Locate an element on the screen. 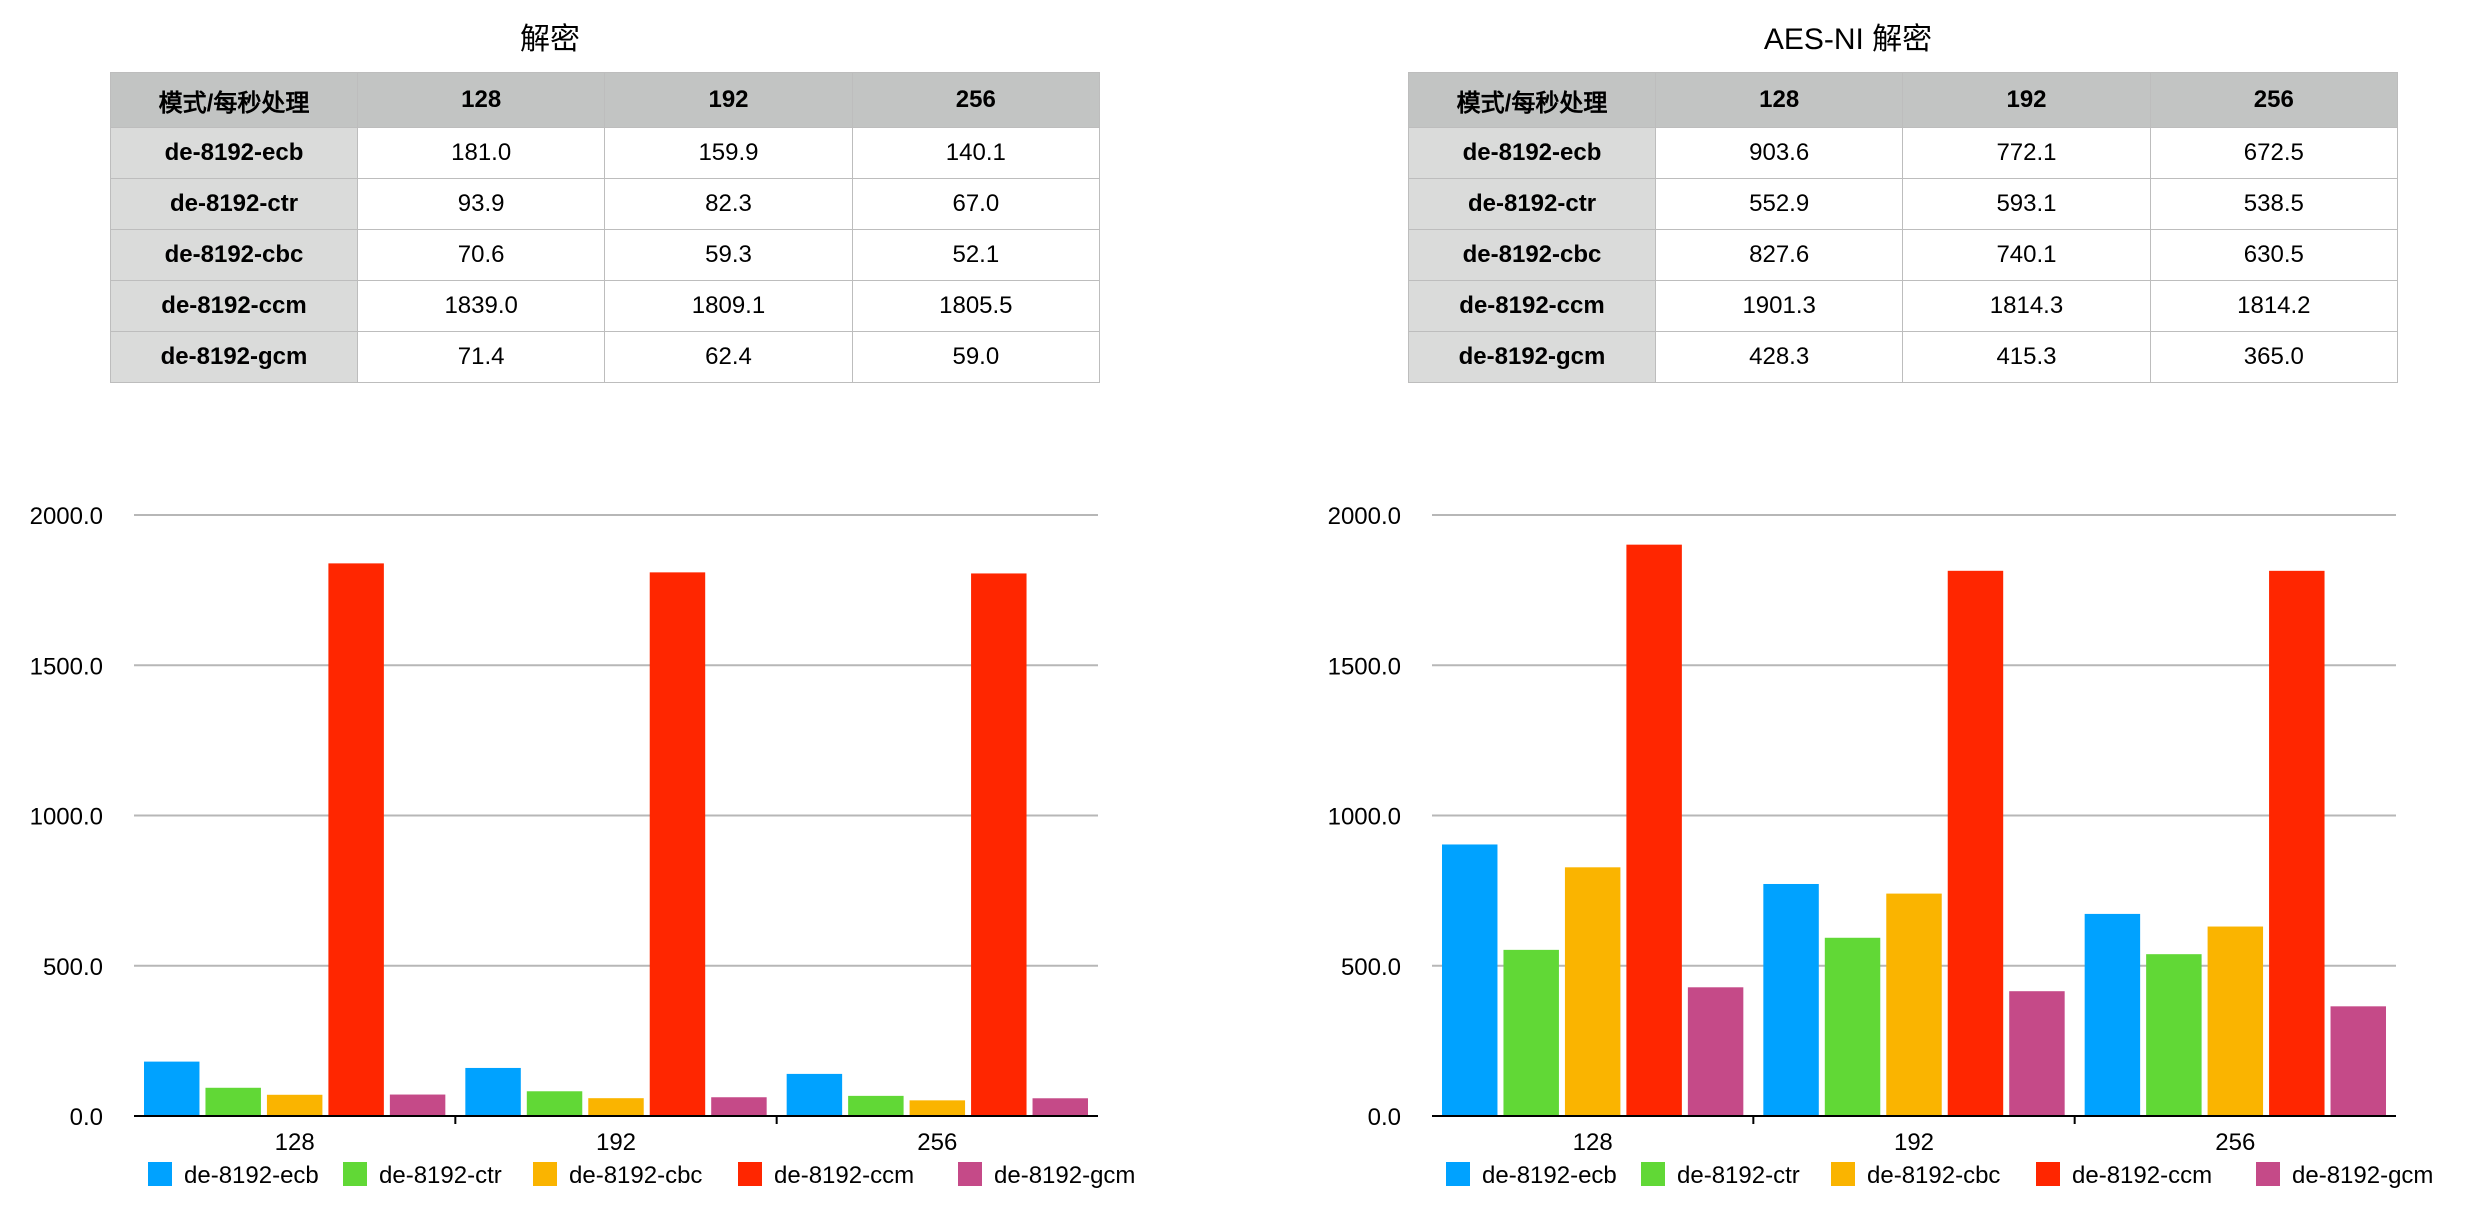  x-tick-label: 256 is located at coordinates (937, 1142).